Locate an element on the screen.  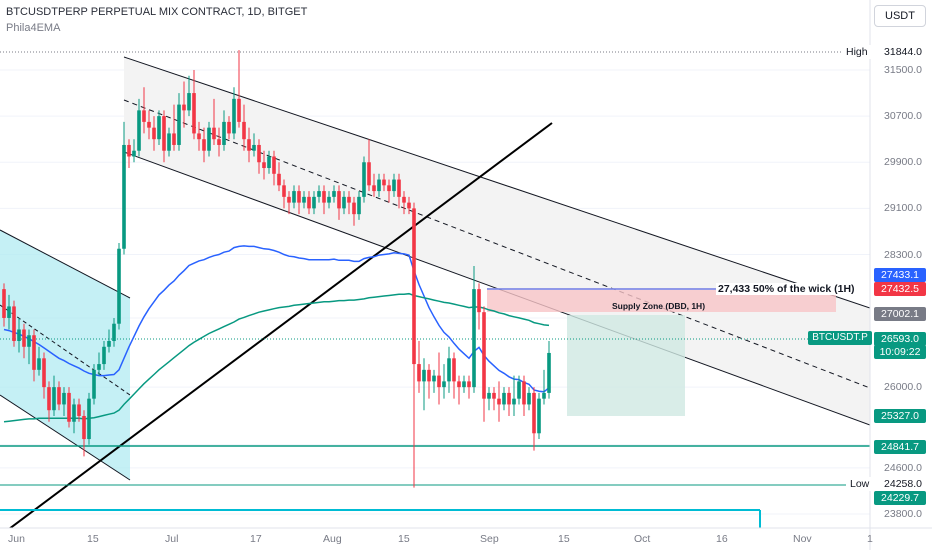
high-tag: High is located at coordinates (857, 52).